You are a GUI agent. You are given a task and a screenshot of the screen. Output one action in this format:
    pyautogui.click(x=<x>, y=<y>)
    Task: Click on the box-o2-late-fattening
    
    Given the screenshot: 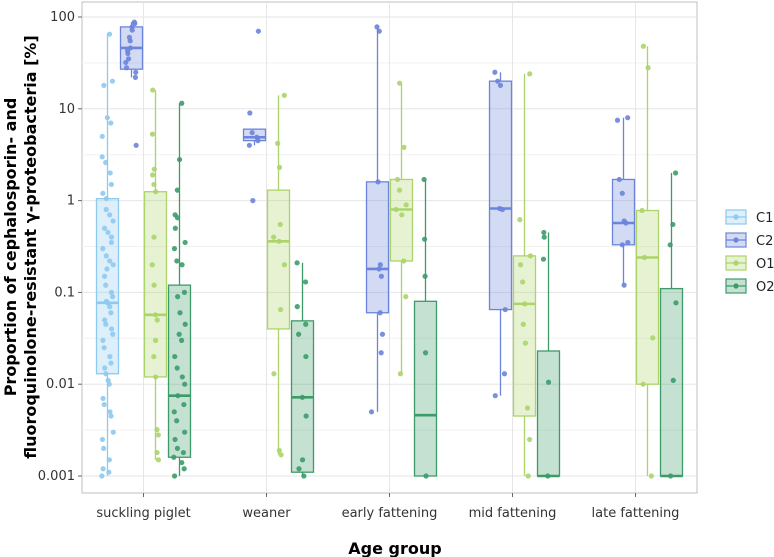 What is the action you would take?
    pyautogui.click(x=671, y=324)
    